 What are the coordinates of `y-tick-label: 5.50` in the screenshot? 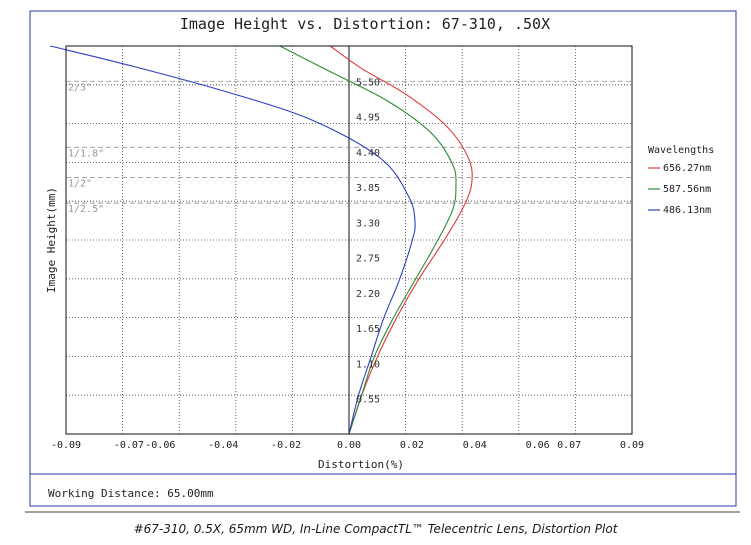 It's located at (368, 82).